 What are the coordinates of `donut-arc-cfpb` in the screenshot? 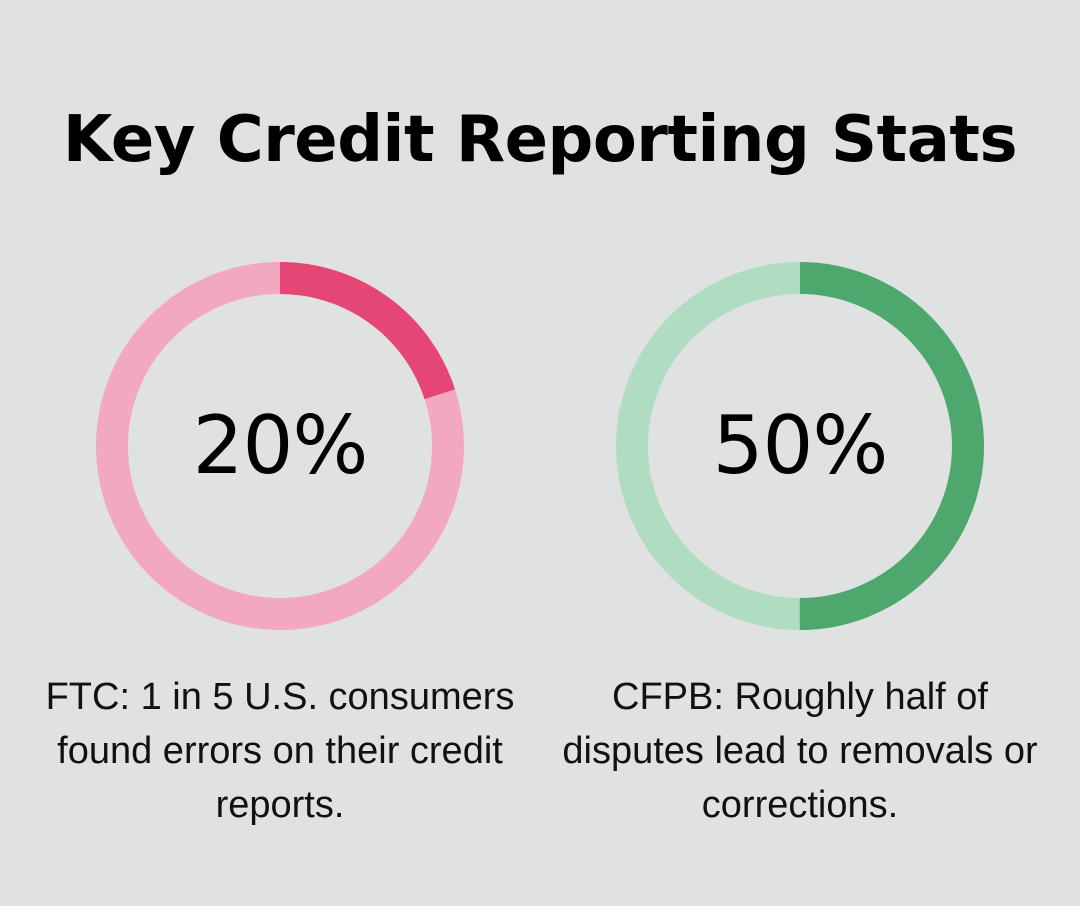 It's located at (800, 446).